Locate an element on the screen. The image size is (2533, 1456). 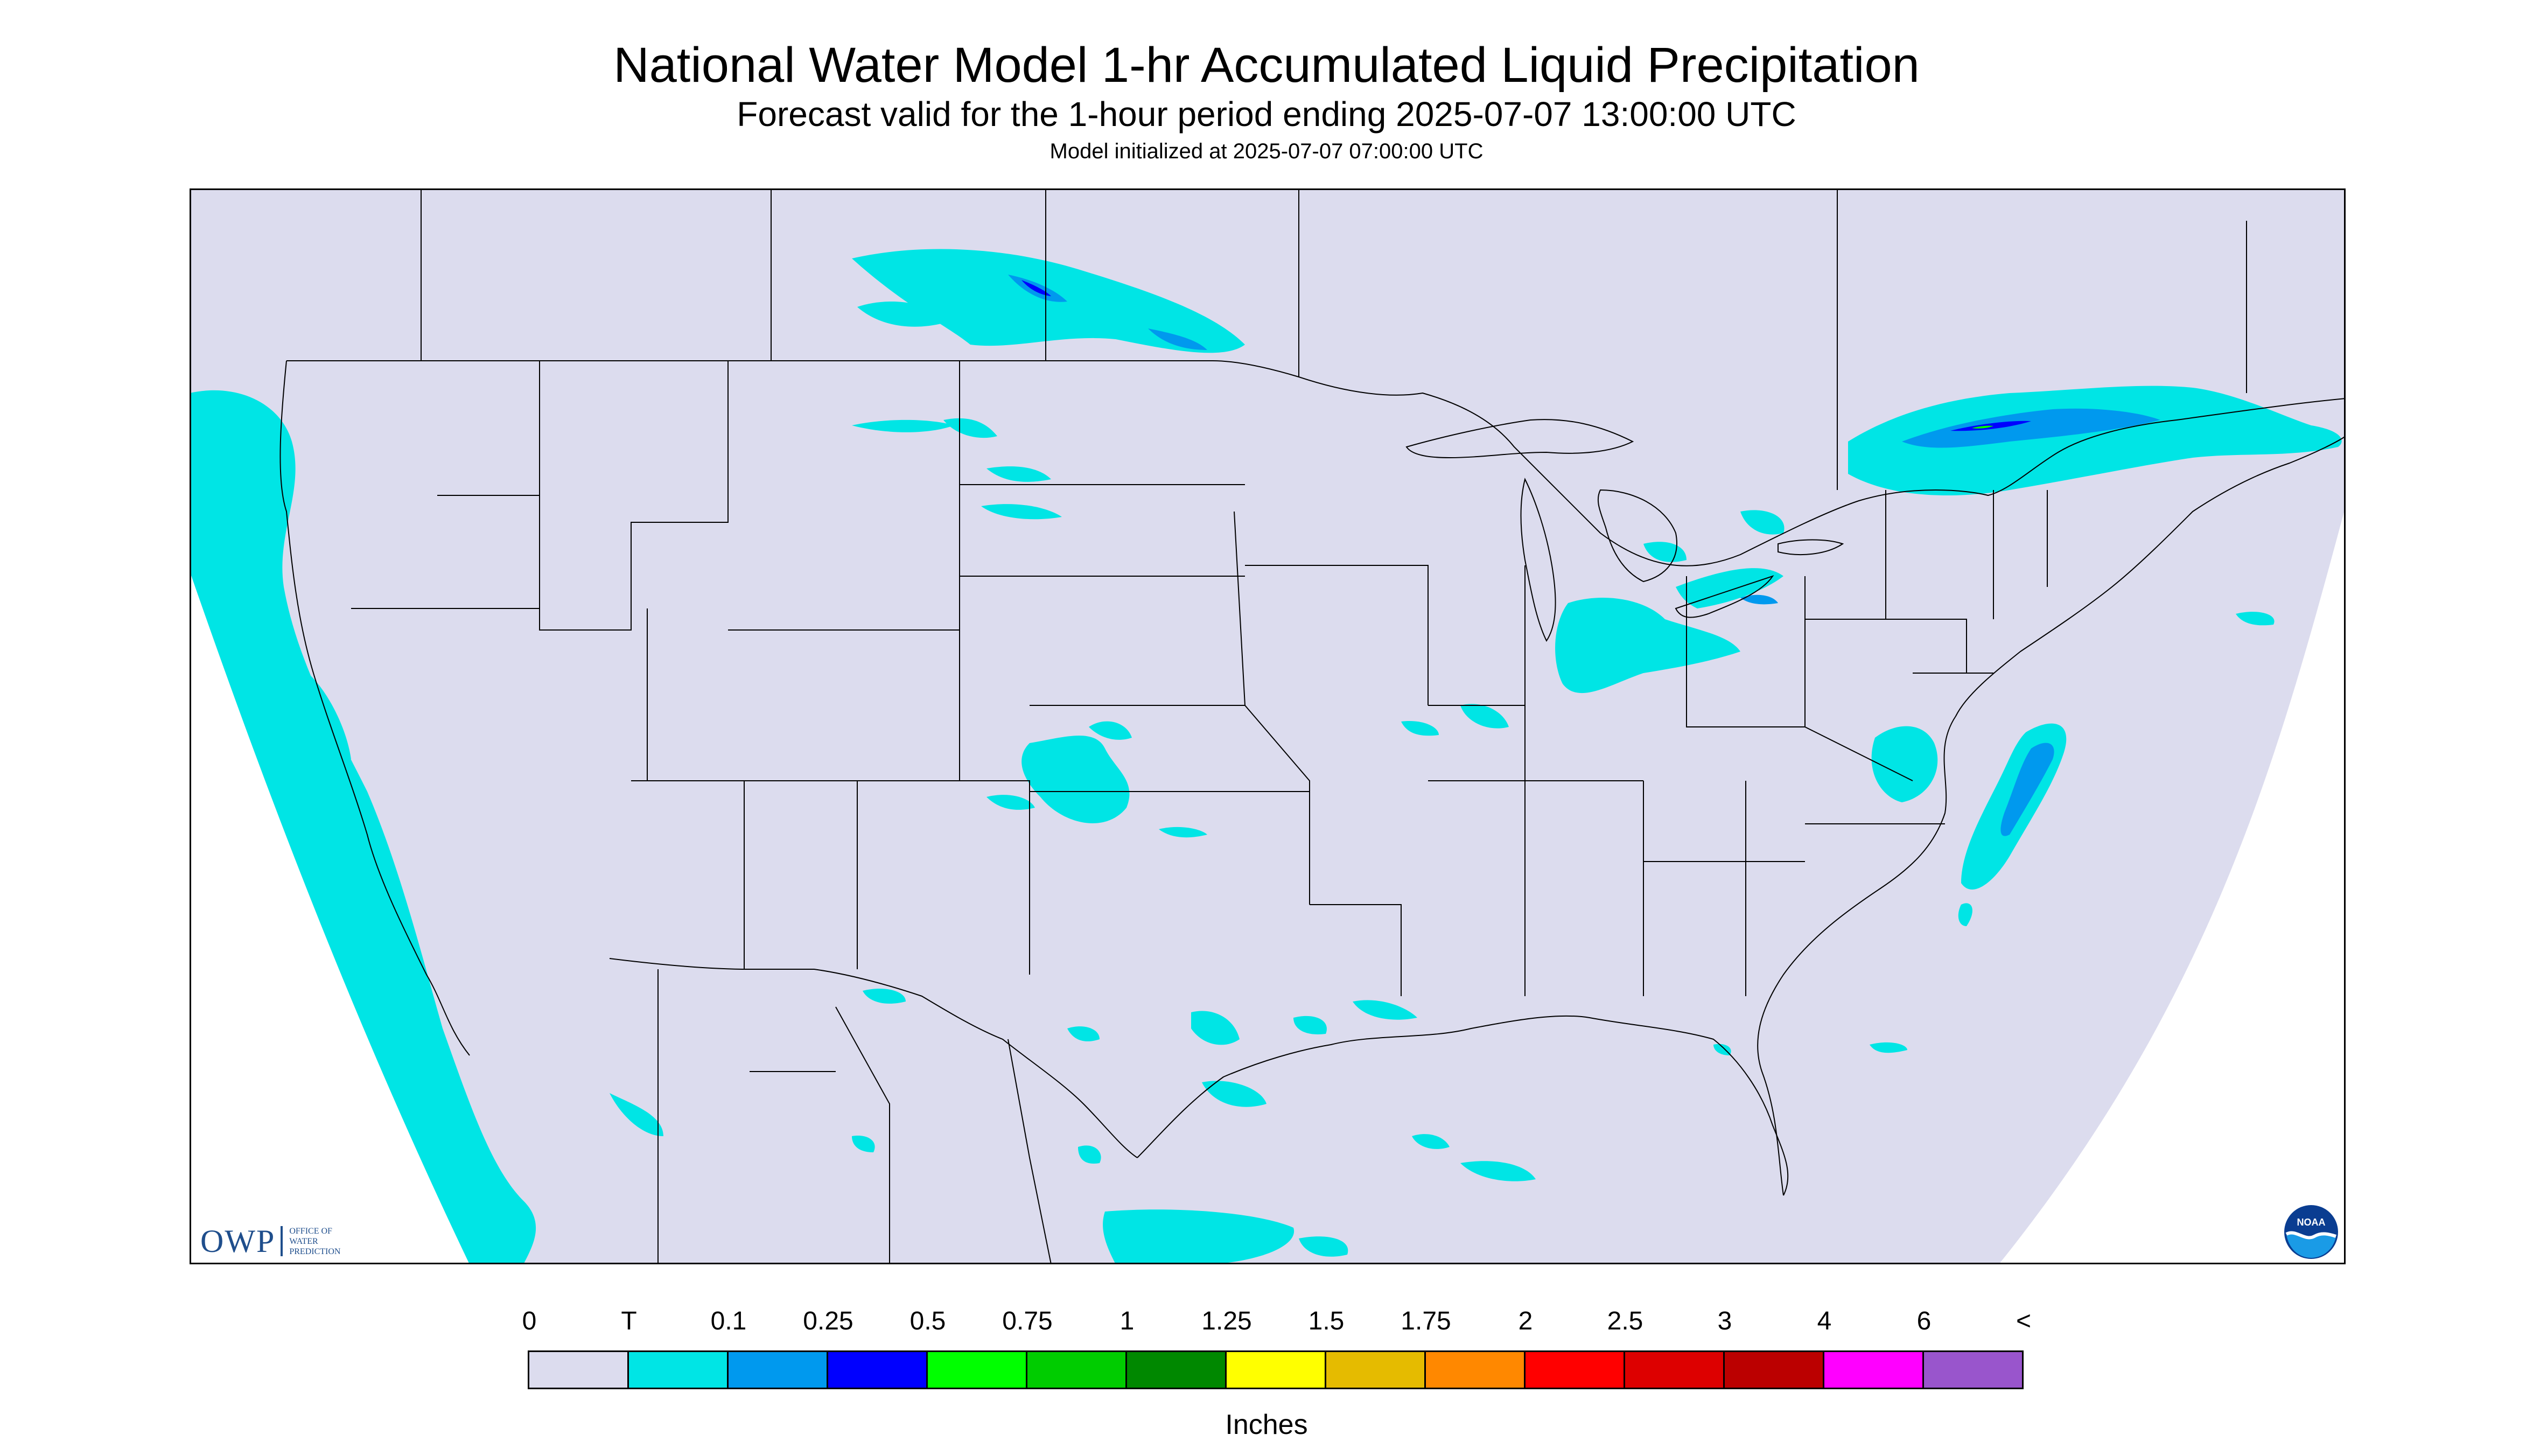
lake-superior is located at coordinates (1519, 439).